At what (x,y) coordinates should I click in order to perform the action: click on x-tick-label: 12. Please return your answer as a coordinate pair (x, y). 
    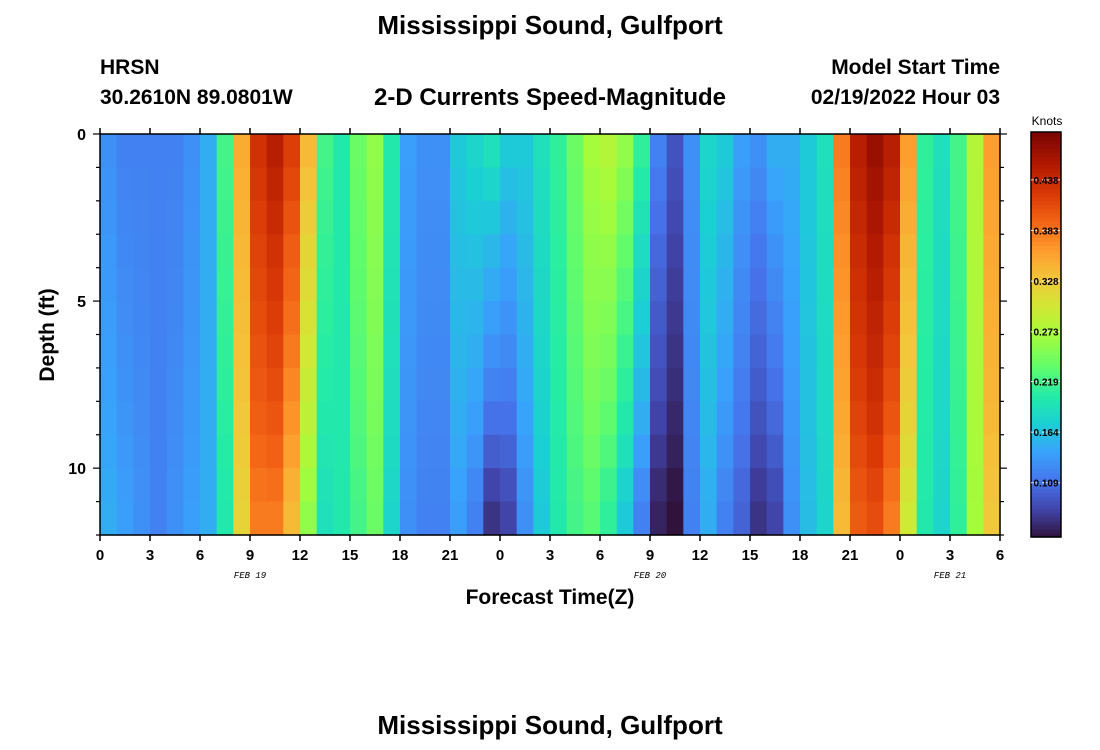
    Looking at the image, I should click on (700, 555).